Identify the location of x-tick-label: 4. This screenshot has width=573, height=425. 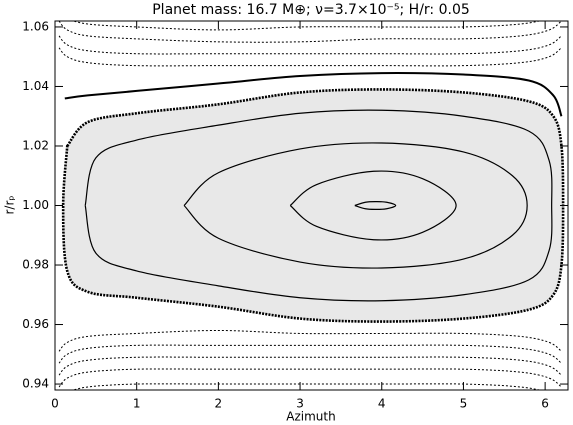
(382, 404).